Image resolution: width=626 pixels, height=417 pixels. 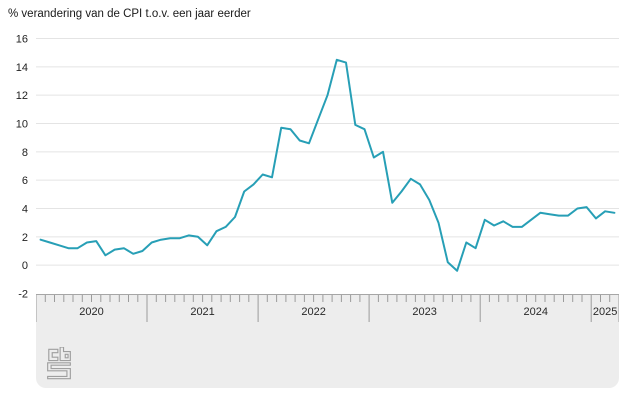 I want to click on year-label-2023: 2023, so click(x=424, y=312).